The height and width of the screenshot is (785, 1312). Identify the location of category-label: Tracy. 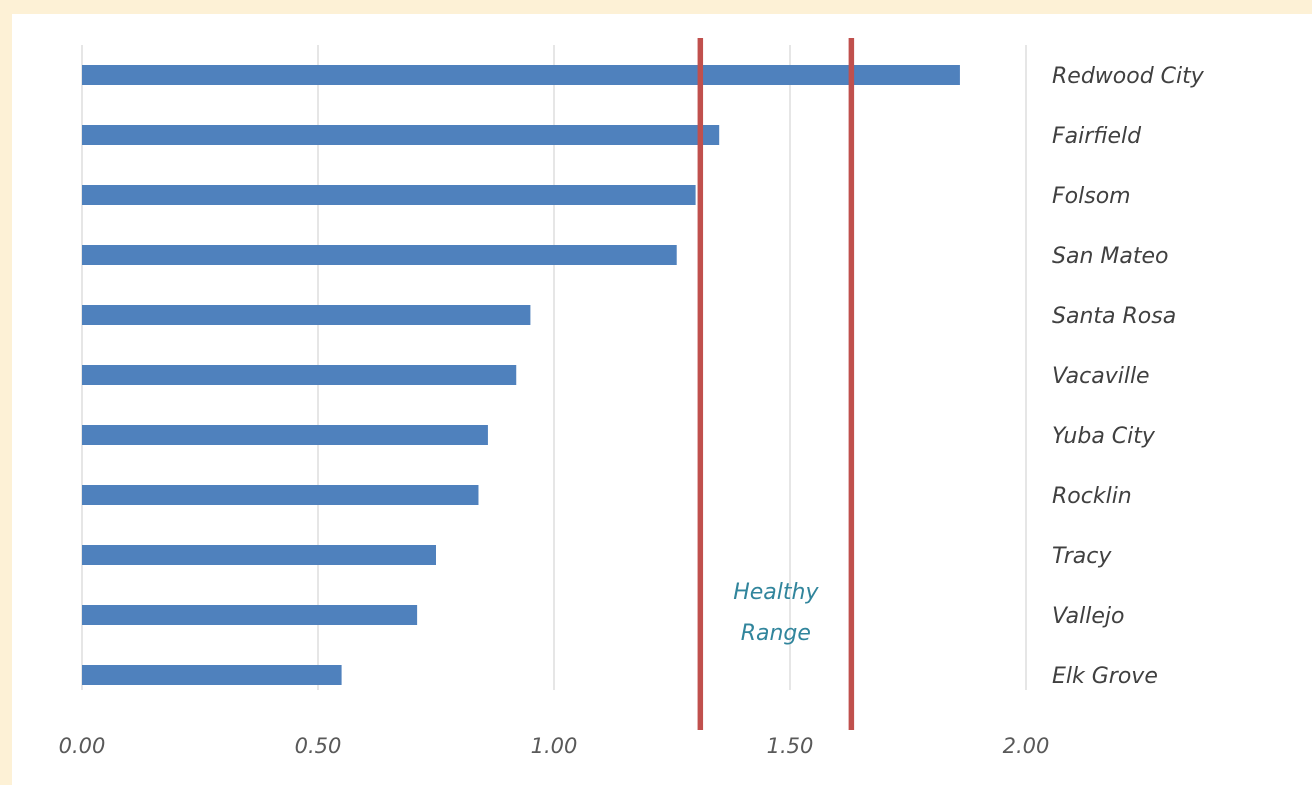
(1082, 556).